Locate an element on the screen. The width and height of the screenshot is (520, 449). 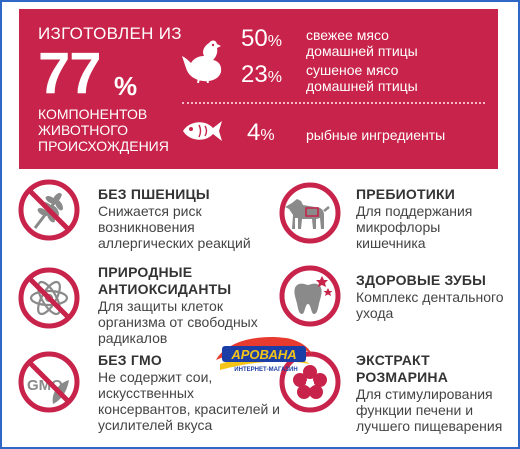
teeth-badge is located at coordinates (310, 296).